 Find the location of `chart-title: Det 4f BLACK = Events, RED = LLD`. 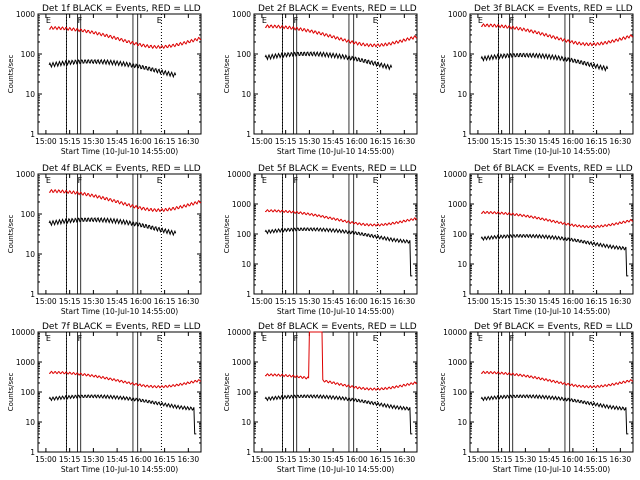

chart-title: Det 4f BLACK = Events, RED = LLD is located at coordinates (121, 169).